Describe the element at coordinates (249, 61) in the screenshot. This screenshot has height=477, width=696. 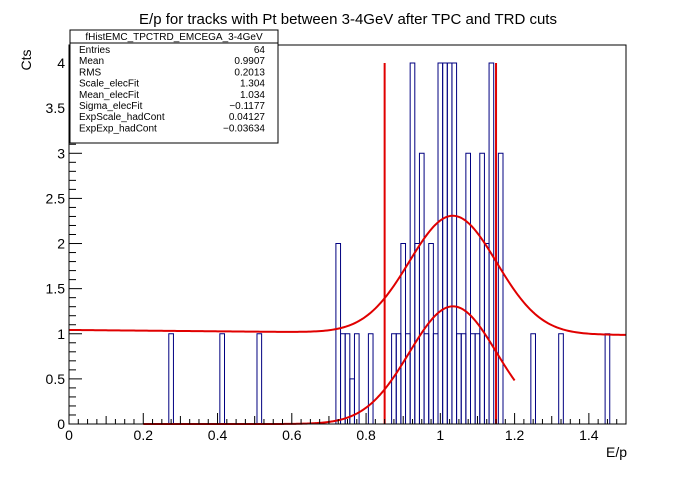
I see `stats-value: 0.9907` at that location.